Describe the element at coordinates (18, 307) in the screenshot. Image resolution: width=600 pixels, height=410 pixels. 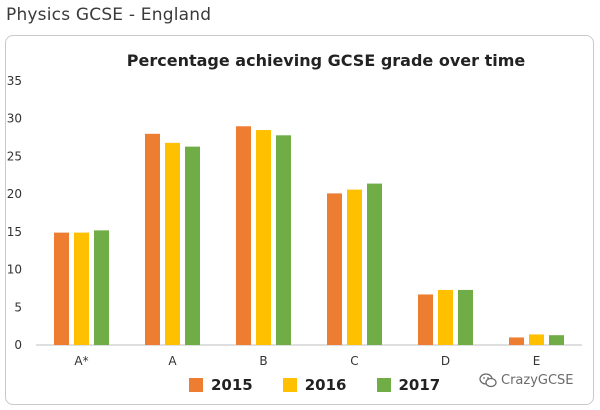
I see `y-tick-label: 5` at that location.